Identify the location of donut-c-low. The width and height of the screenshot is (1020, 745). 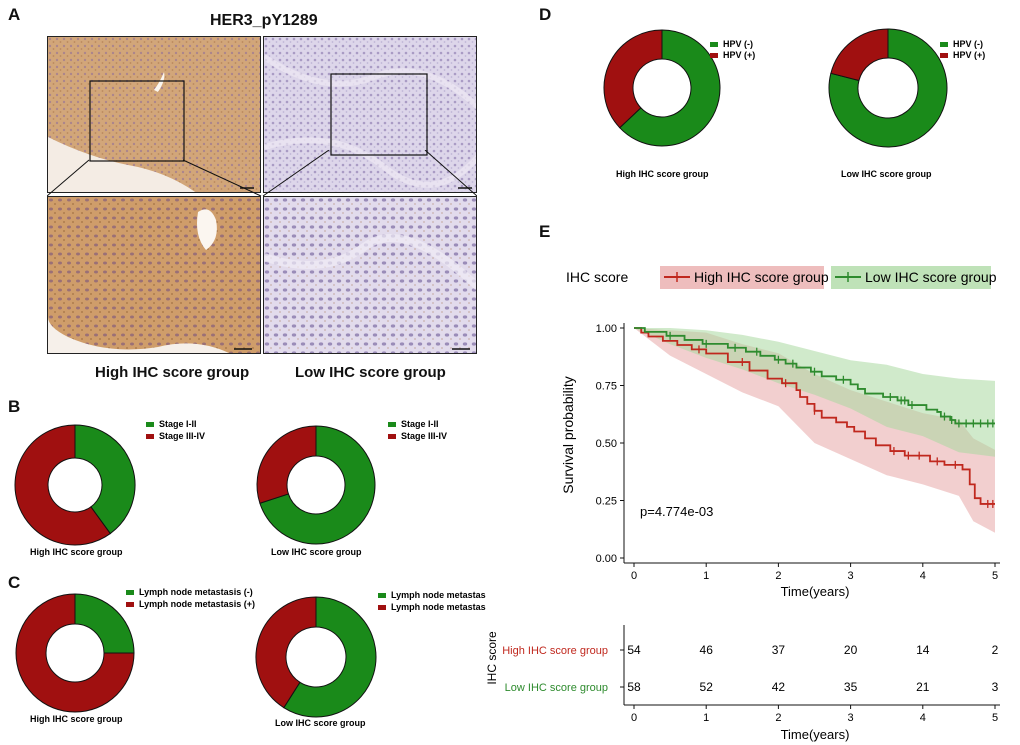
(316, 657).